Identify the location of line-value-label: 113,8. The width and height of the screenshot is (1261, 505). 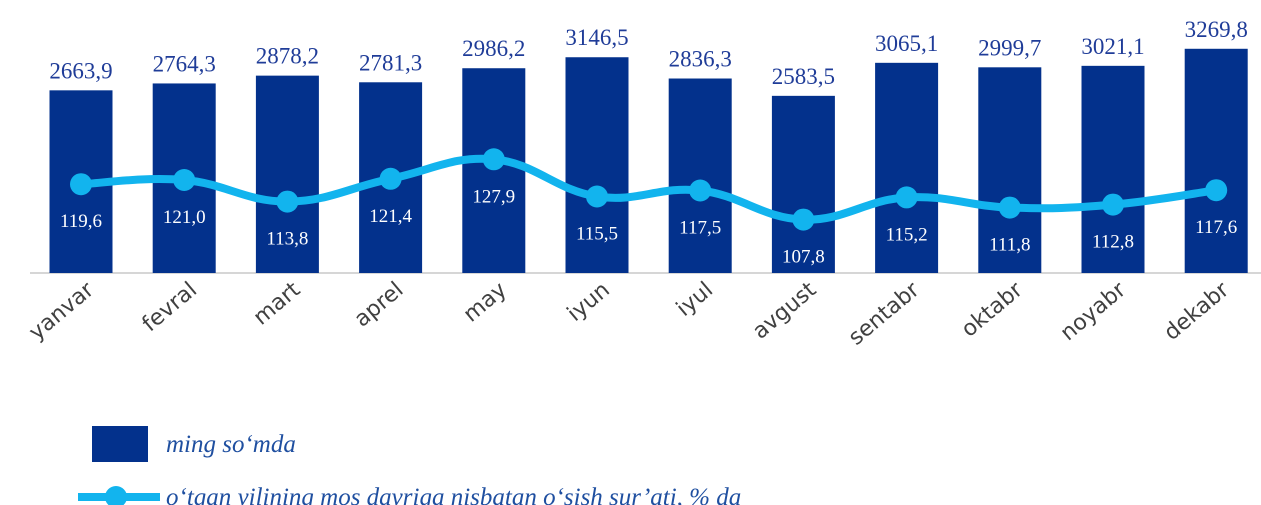
(287, 239).